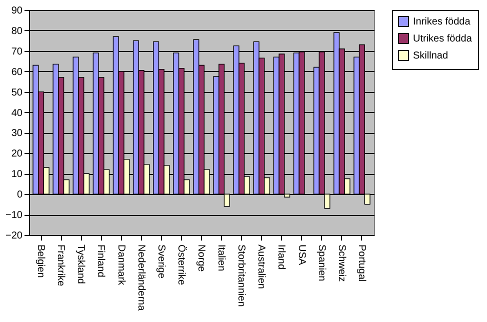  Describe the element at coordinates (120, 265) in the screenshot. I see `x-tick-label: Danmark` at that location.